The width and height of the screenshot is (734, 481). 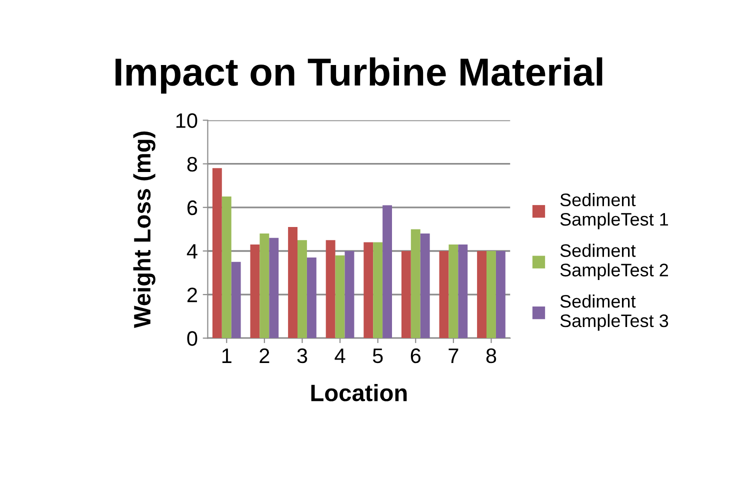 What do you see at coordinates (192, 251) in the screenshot?
I see `y-tick-label: 4` at bounding box center [192, 251].